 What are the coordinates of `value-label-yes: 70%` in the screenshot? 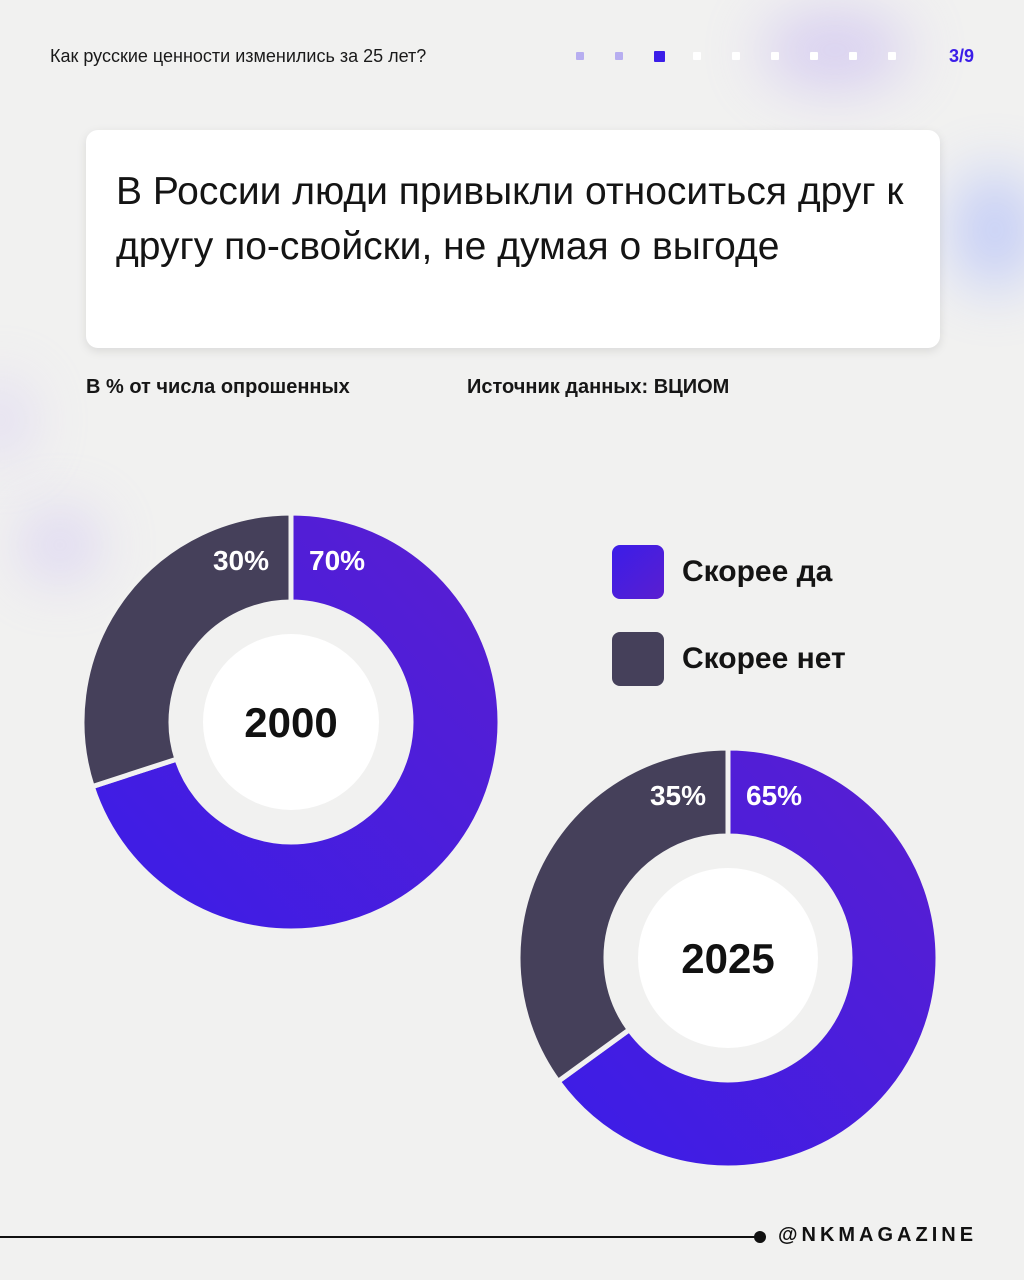 It's located at (337, 560).